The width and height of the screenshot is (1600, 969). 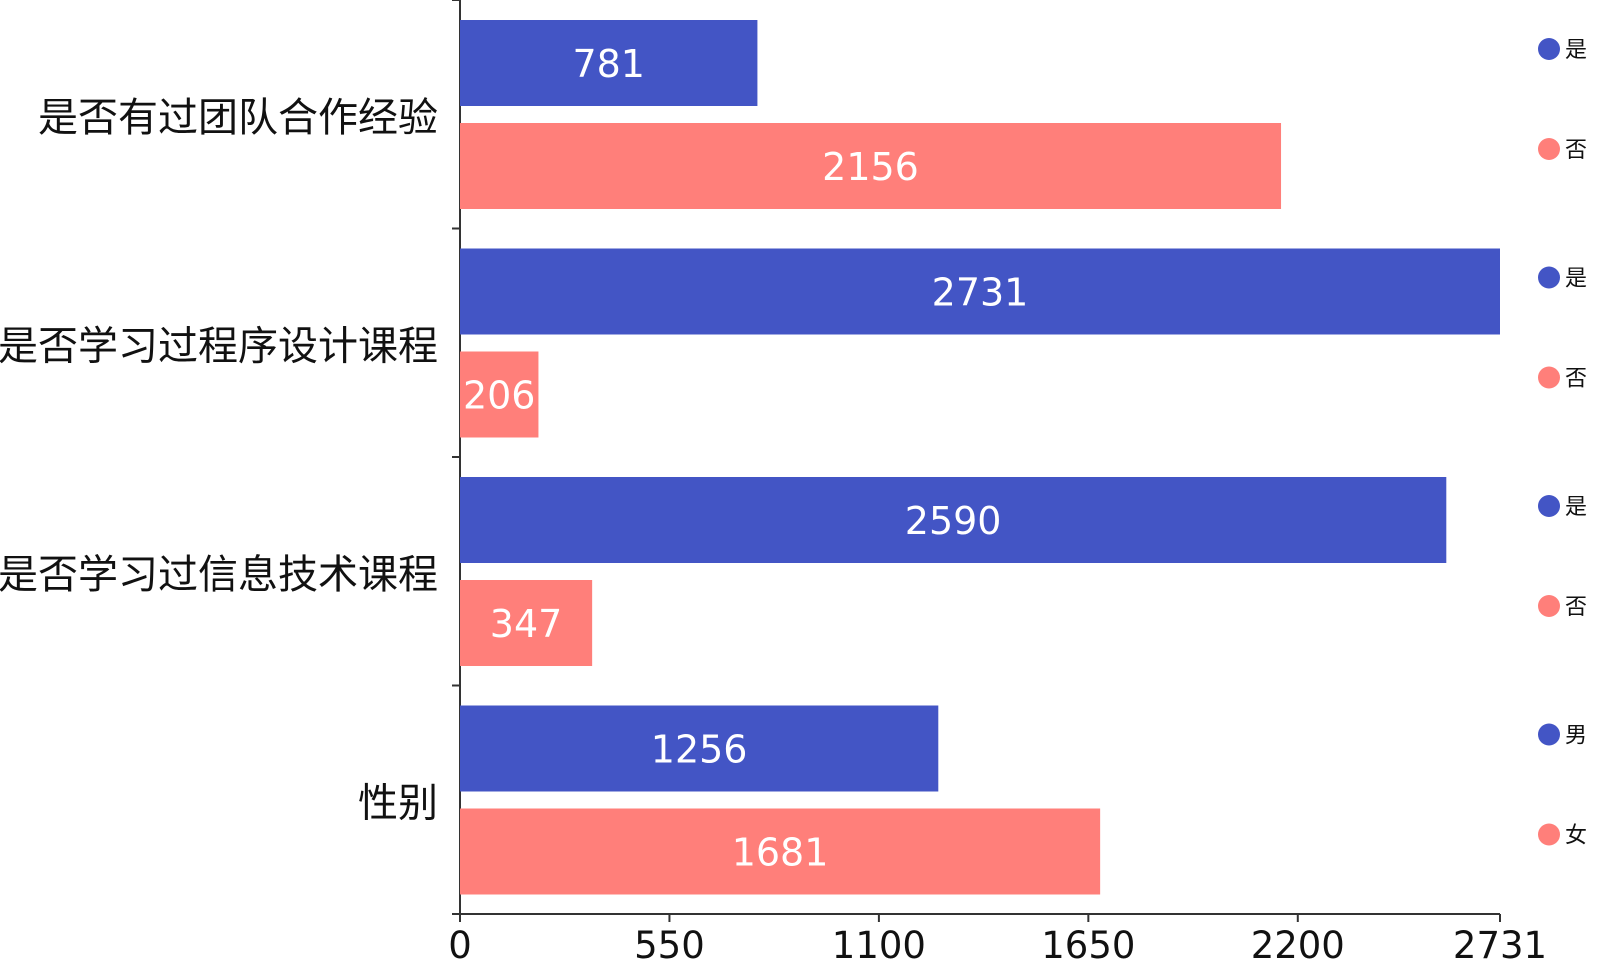 What do you see at coordinates (219, 575) in the screenshot?
I see `category-label: 是否学习过信息技术课程` at bounding box center [219, 575].